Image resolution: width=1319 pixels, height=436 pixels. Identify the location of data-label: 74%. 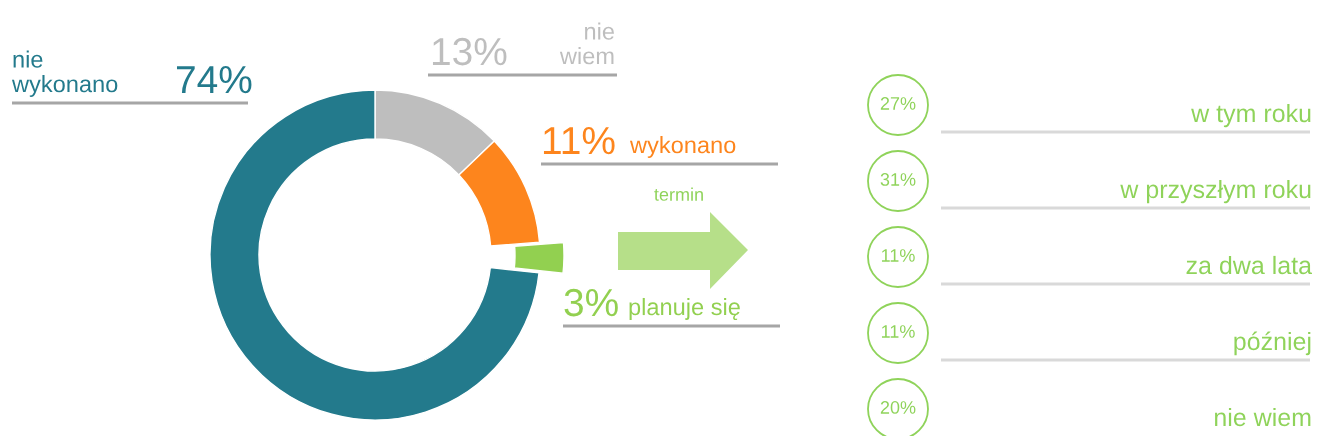
(214, 80).